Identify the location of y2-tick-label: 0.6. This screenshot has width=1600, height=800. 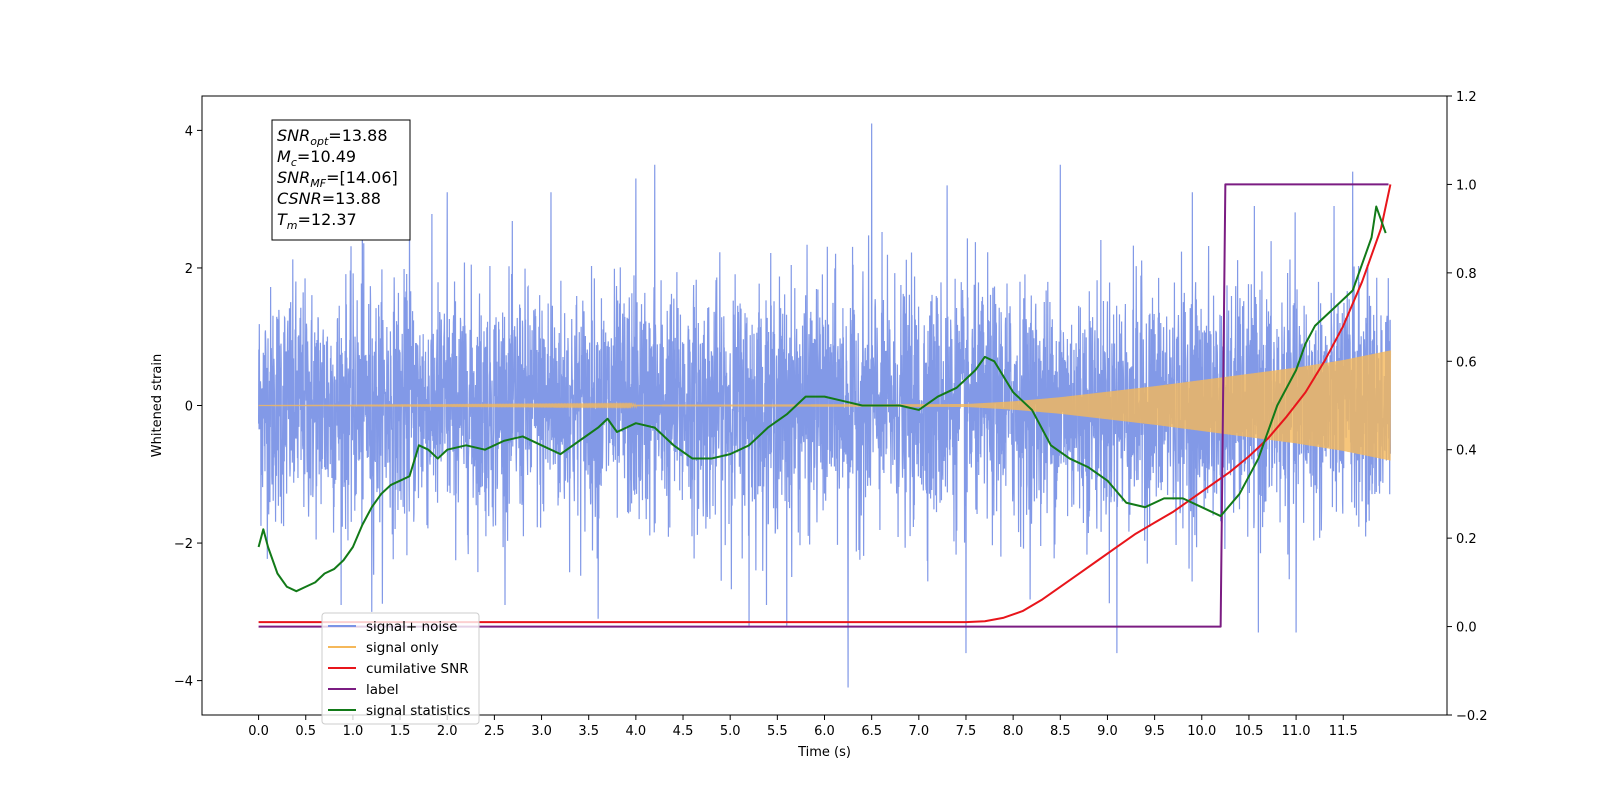
(1466, 362).